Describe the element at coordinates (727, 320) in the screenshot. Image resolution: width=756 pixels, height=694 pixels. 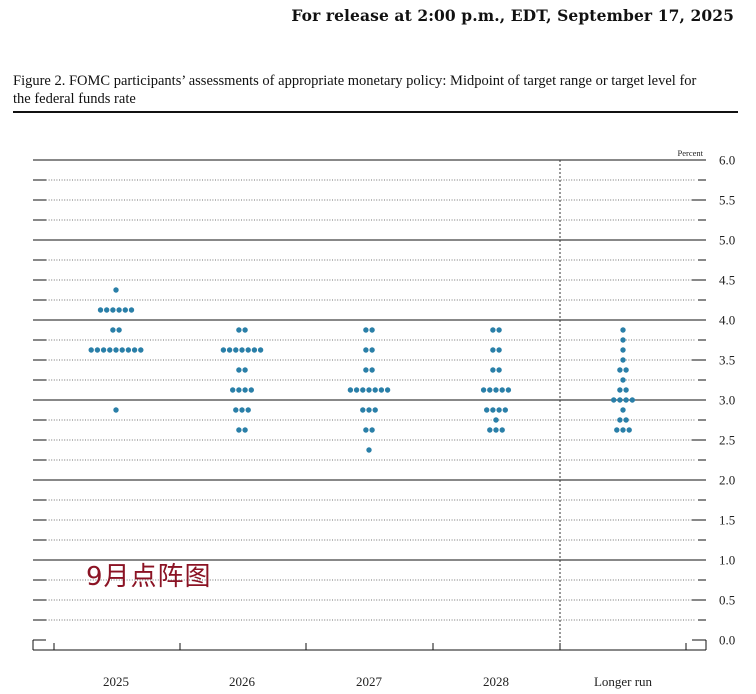
I see `y-tick-label: 4.0` at that location.